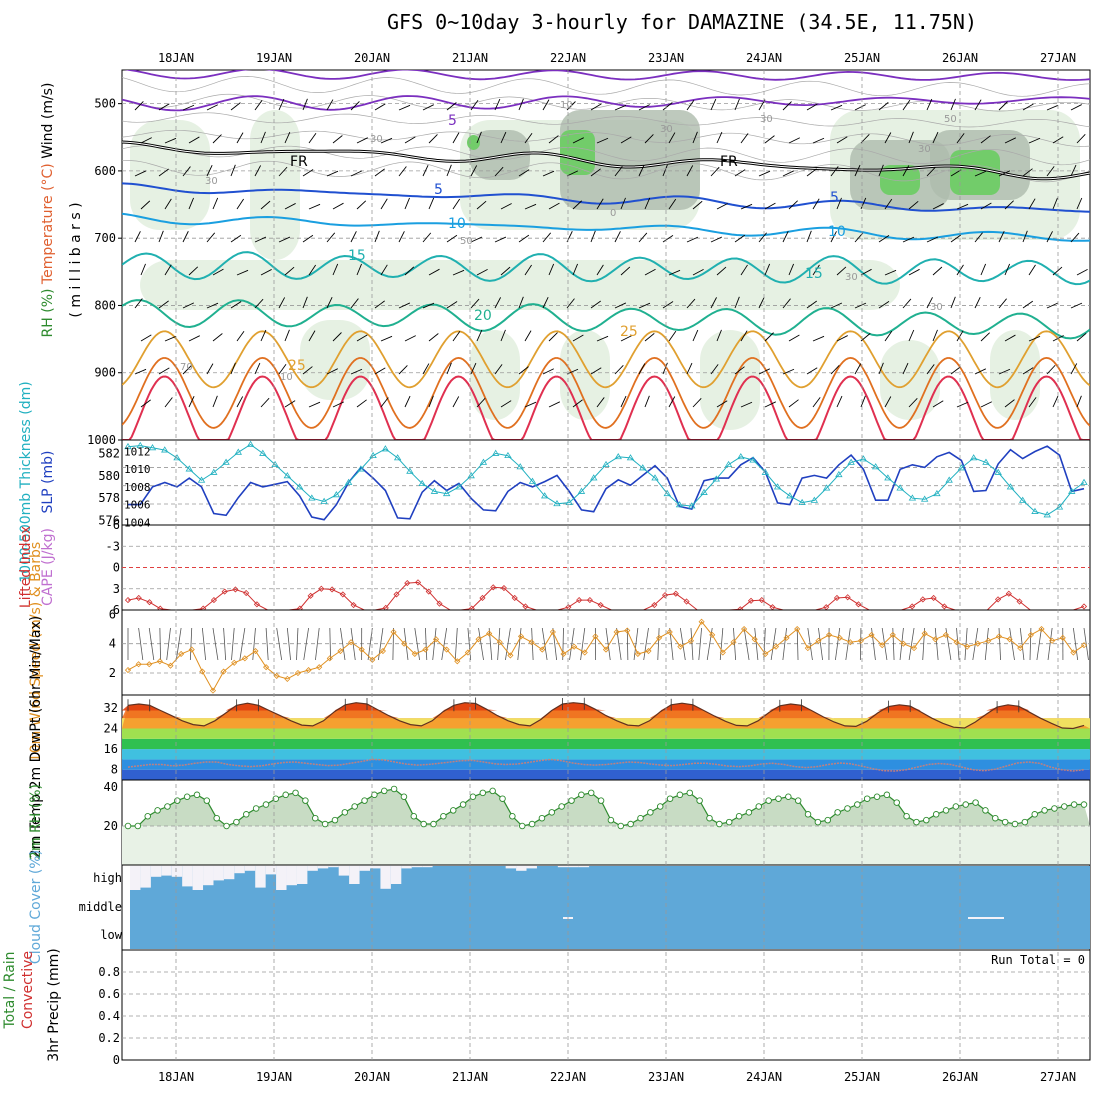 This screenshot has height=1100, width=1100. What do you see at coordinates (105, 104) in the screenshot?
I see `pressure-tick-label: 500` at bounding box center [105, 104].